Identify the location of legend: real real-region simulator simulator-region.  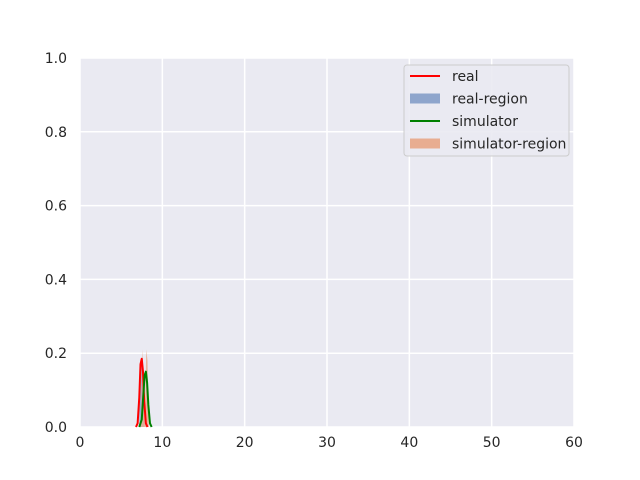
(486, 110).